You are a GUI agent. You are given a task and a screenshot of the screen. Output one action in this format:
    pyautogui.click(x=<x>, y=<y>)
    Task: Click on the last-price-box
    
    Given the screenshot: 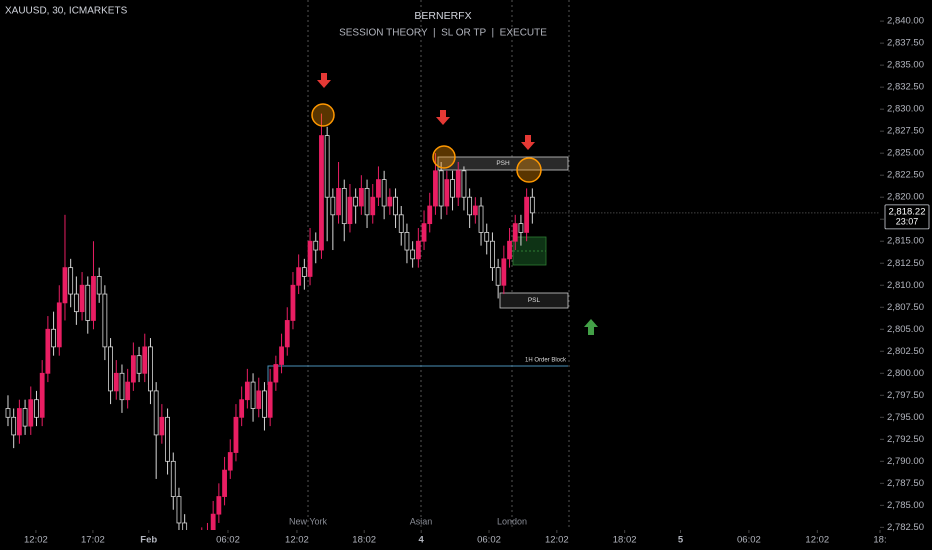 What is the action you would take?
    pyautogui.click(x=907, y=217)
    